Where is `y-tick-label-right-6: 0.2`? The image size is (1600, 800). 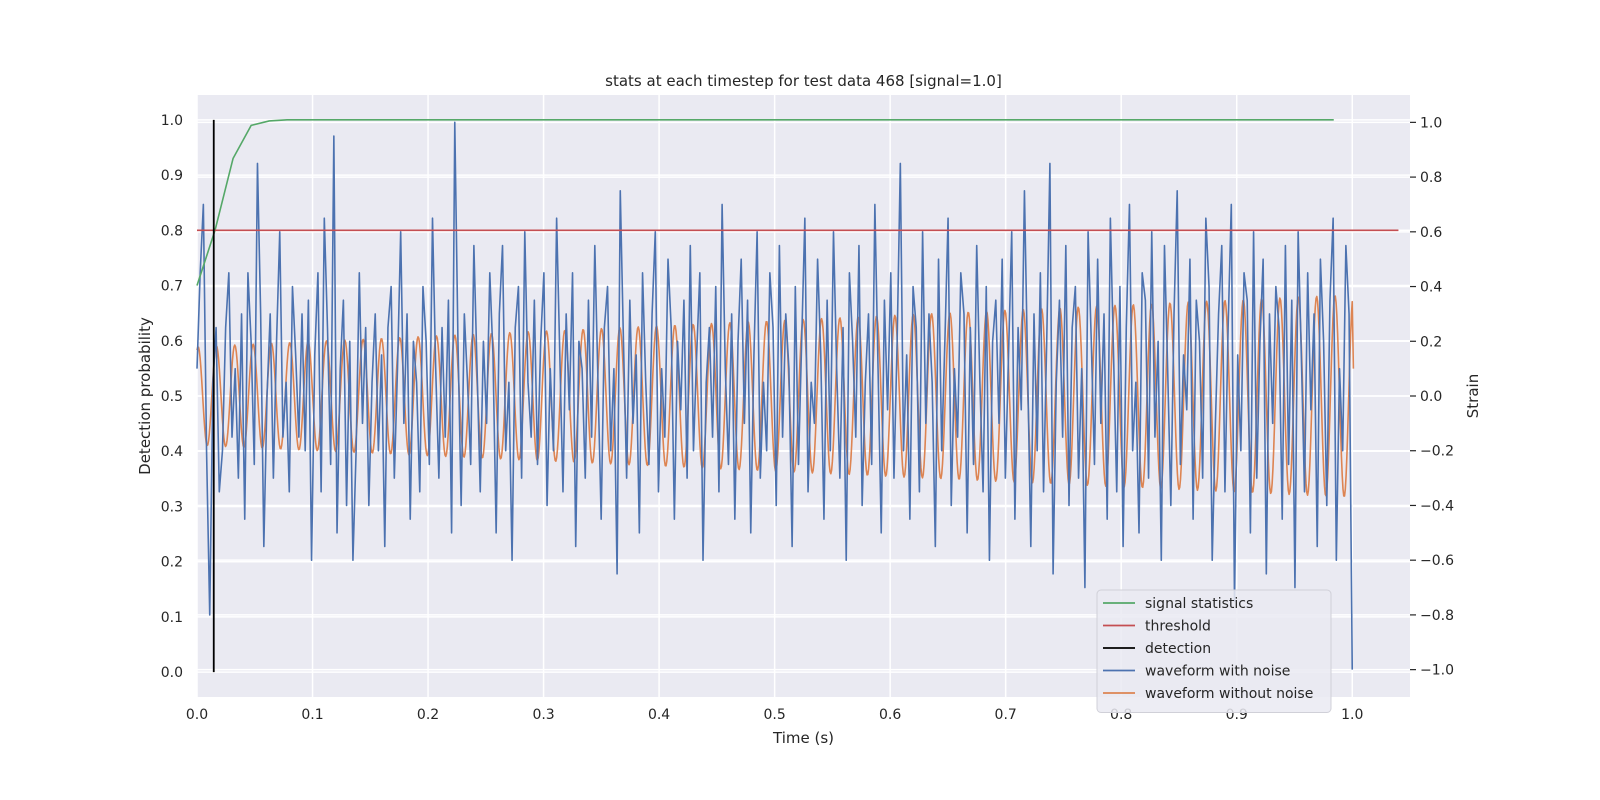
y-tick-label-right-6: 0.2 is located at coordinates (1431, 342).